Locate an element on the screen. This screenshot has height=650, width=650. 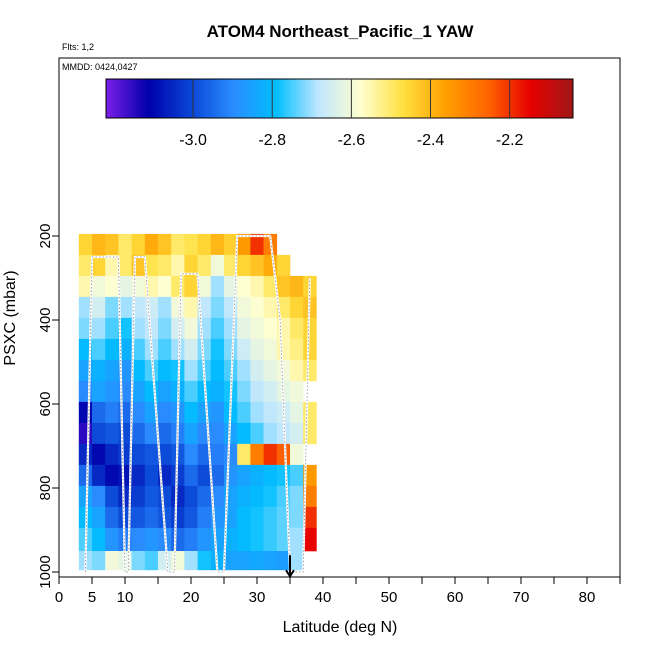
colorbar-frame is located at coordinates (339, 98).